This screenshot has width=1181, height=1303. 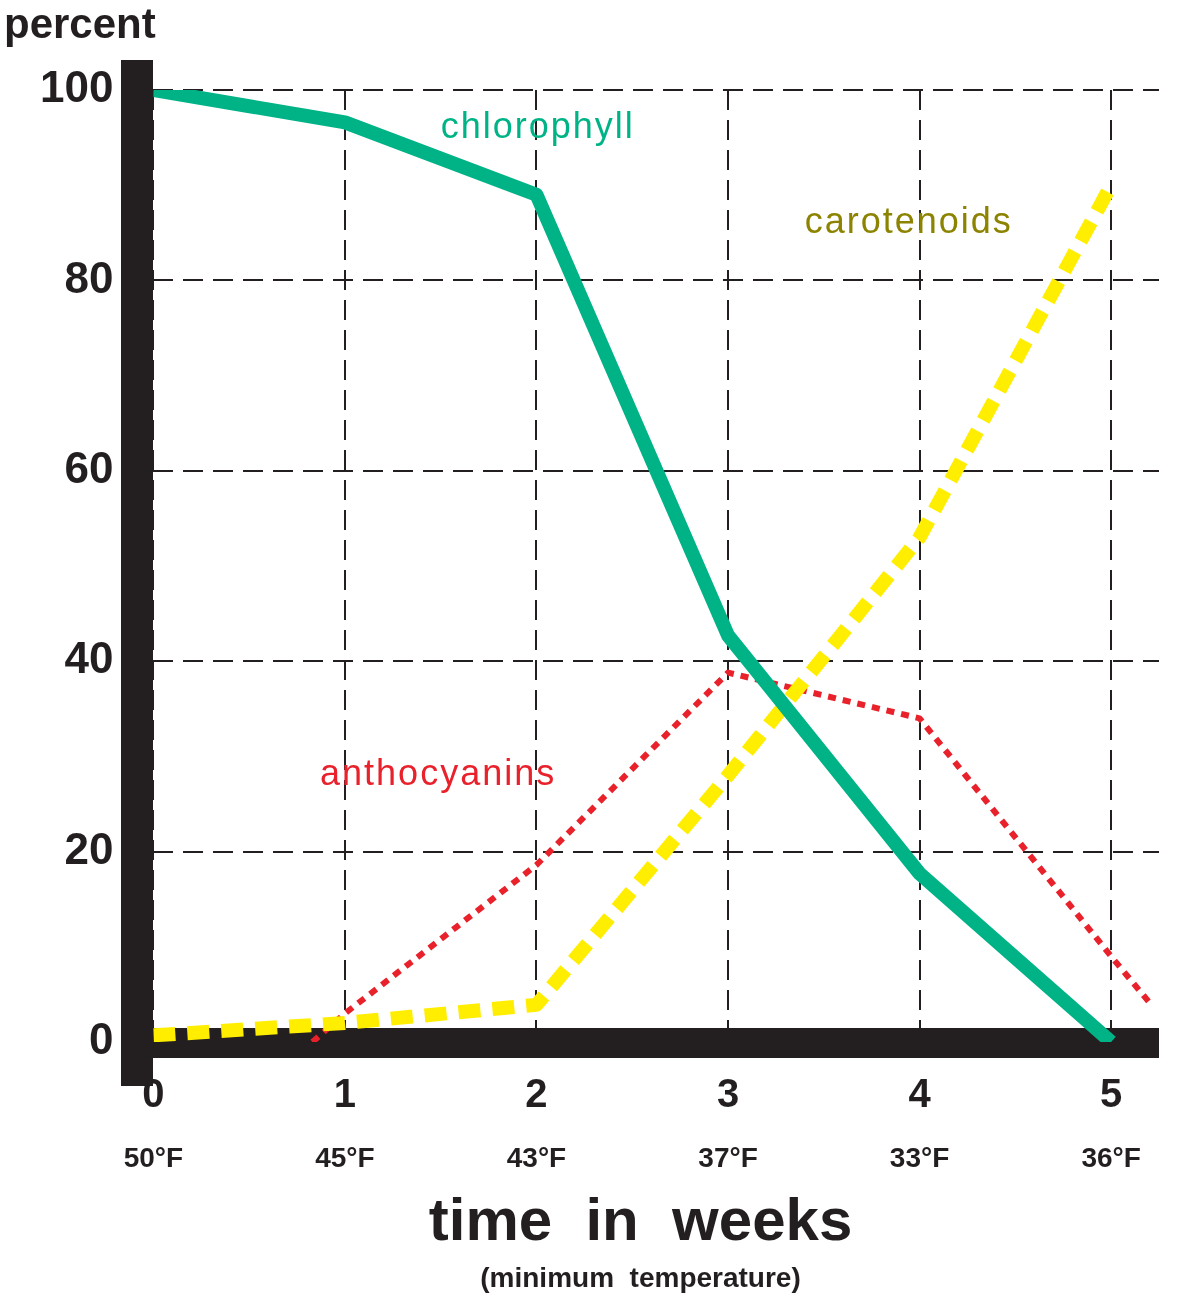 I want to click on y-axis-title: percent, so click(x=80, y=24).